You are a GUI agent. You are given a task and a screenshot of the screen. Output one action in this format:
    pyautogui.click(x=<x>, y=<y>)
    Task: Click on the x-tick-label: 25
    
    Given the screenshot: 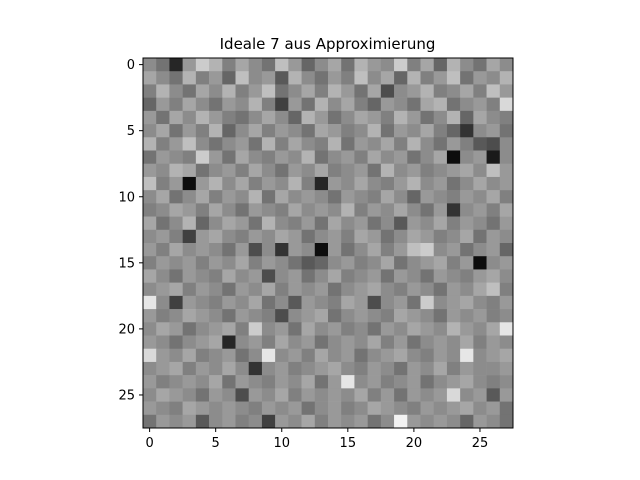 What is the action you would take?
    pyautogui.click(x=480, y=443)
    